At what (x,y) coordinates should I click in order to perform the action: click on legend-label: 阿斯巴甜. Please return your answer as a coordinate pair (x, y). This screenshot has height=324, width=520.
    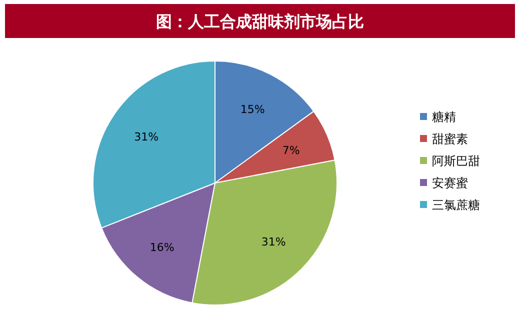
    Looking at the image, I should click on (456, 161).